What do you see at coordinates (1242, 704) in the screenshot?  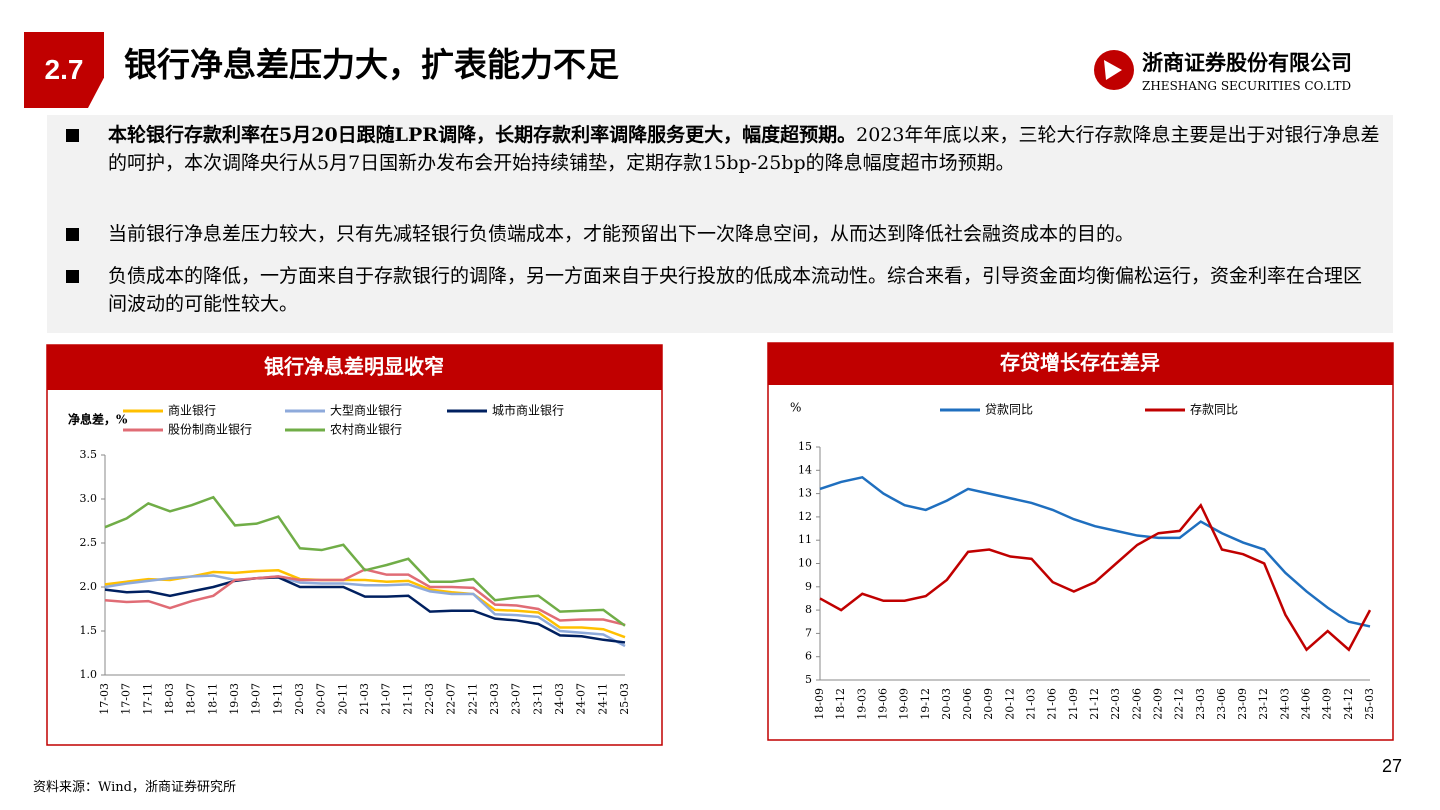 I see `x-tick-label: 23-09` at bounding box center [1242, 704].